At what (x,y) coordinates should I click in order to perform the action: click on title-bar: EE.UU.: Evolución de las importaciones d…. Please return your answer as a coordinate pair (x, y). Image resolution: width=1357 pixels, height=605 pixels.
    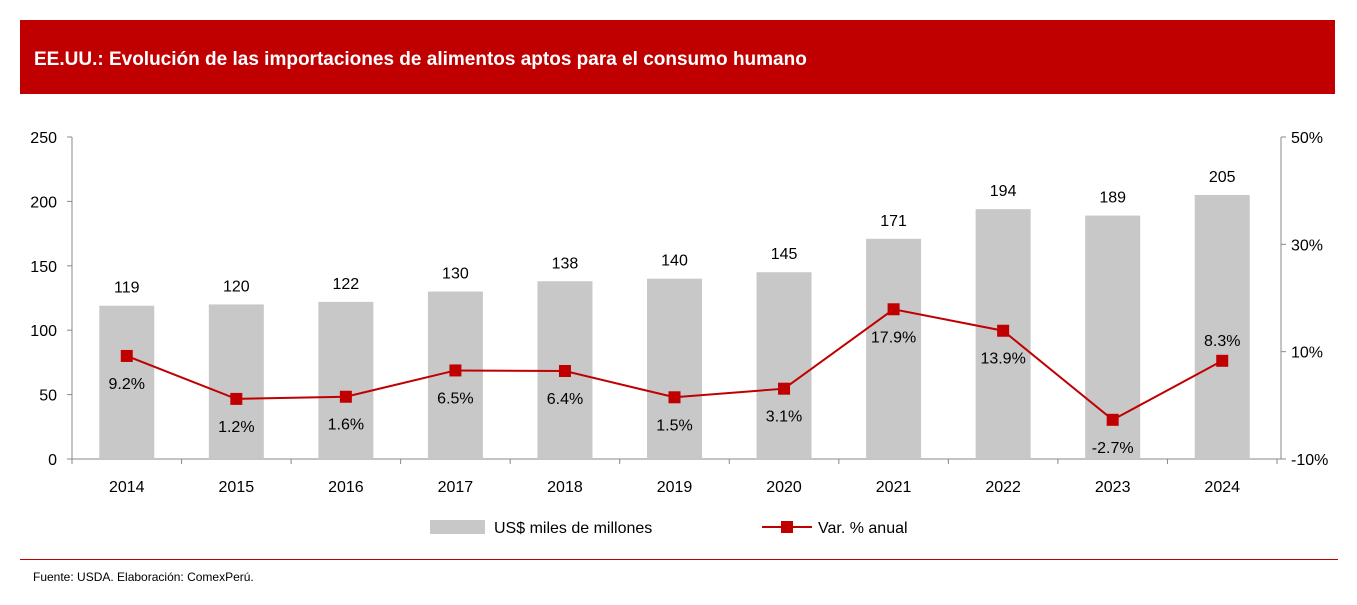
    Looking at the image, I should click on (677, 57).